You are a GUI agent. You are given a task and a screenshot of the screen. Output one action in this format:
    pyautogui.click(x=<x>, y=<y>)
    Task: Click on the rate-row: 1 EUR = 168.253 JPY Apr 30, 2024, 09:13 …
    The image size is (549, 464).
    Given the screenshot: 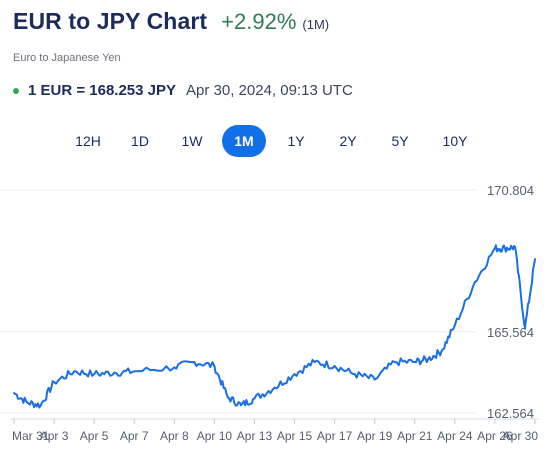 What is the action you would take?
    pyautogui.click(x=183, y=90)
    